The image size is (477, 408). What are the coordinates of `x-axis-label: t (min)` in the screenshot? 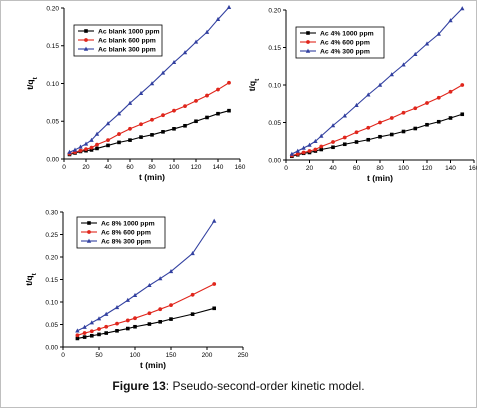 It's located at (153, 365).